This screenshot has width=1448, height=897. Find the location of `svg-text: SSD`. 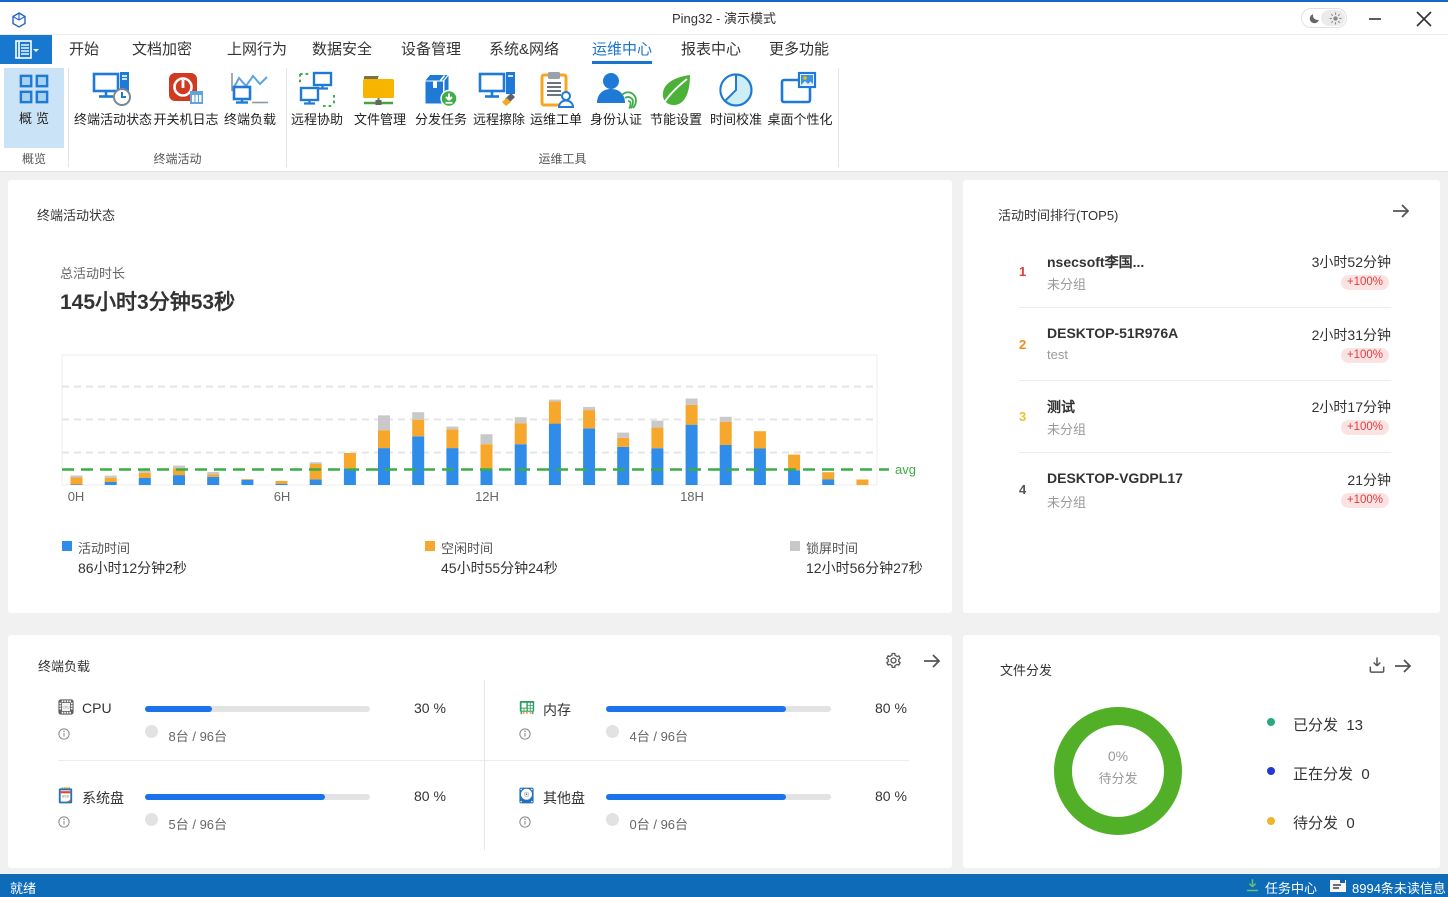

svg-text: SSD is located at coordinates (66, 797).